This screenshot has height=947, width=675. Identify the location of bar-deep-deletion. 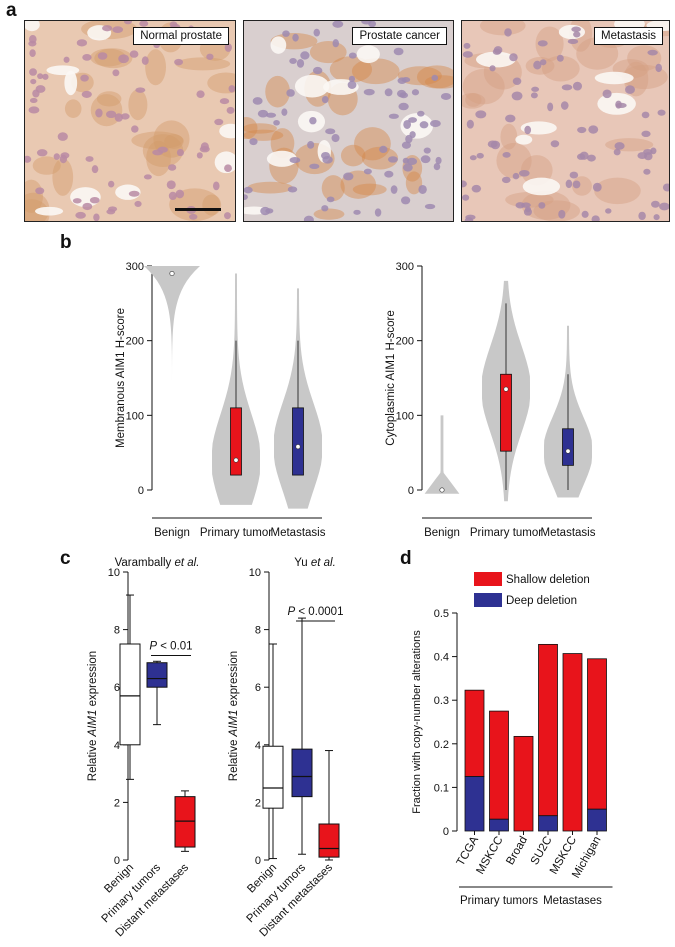
(597, 820).